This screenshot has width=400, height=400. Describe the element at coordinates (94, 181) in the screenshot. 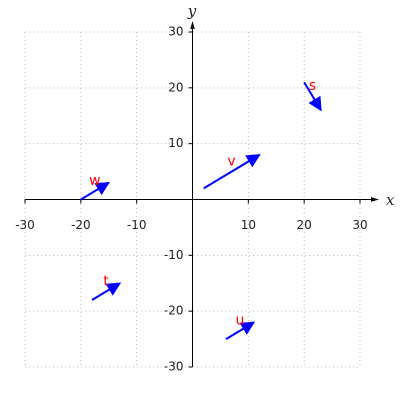

I see `vector-label: w` at that location.